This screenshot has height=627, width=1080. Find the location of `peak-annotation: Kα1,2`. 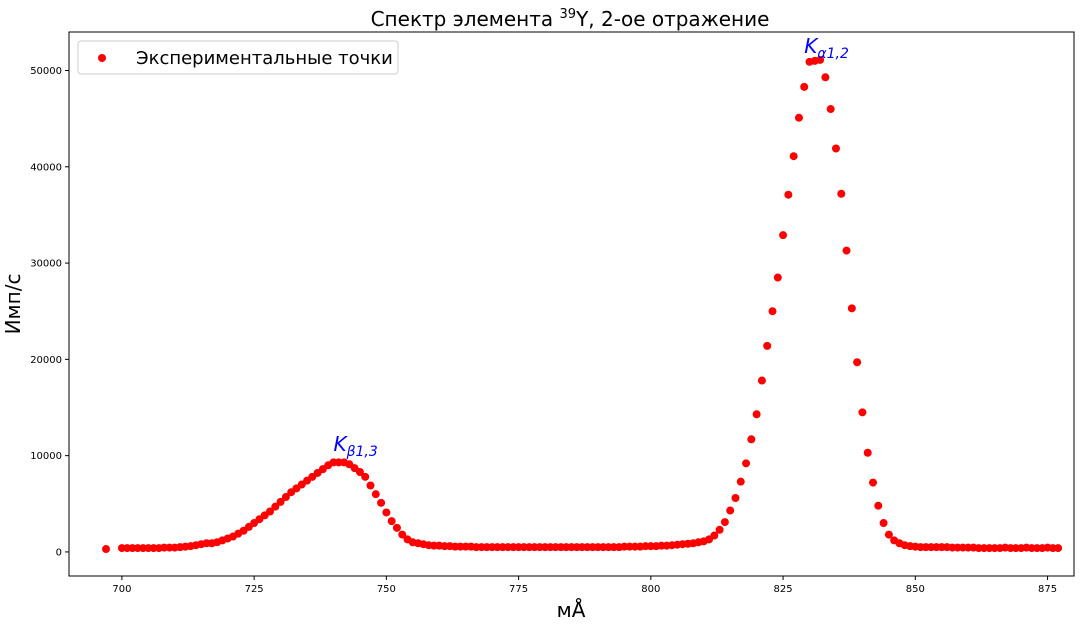

peak-annotation: Kα1,2 is located at coordinates (826, 48).